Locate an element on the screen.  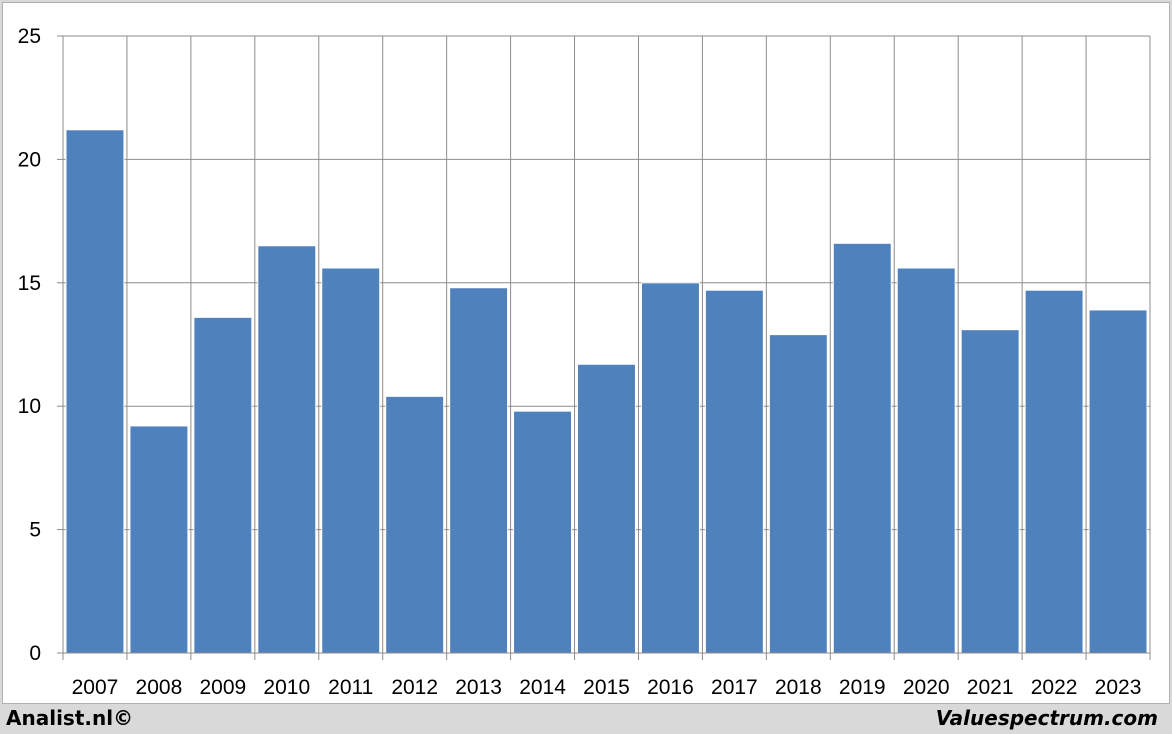
bar-2021 is located at coordinates (990, 491).